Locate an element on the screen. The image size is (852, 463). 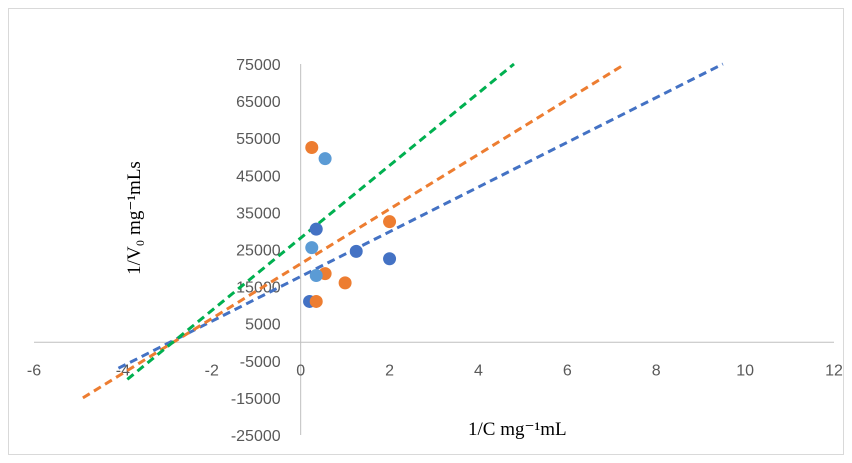
data-points is located at coordinates (350, 224).